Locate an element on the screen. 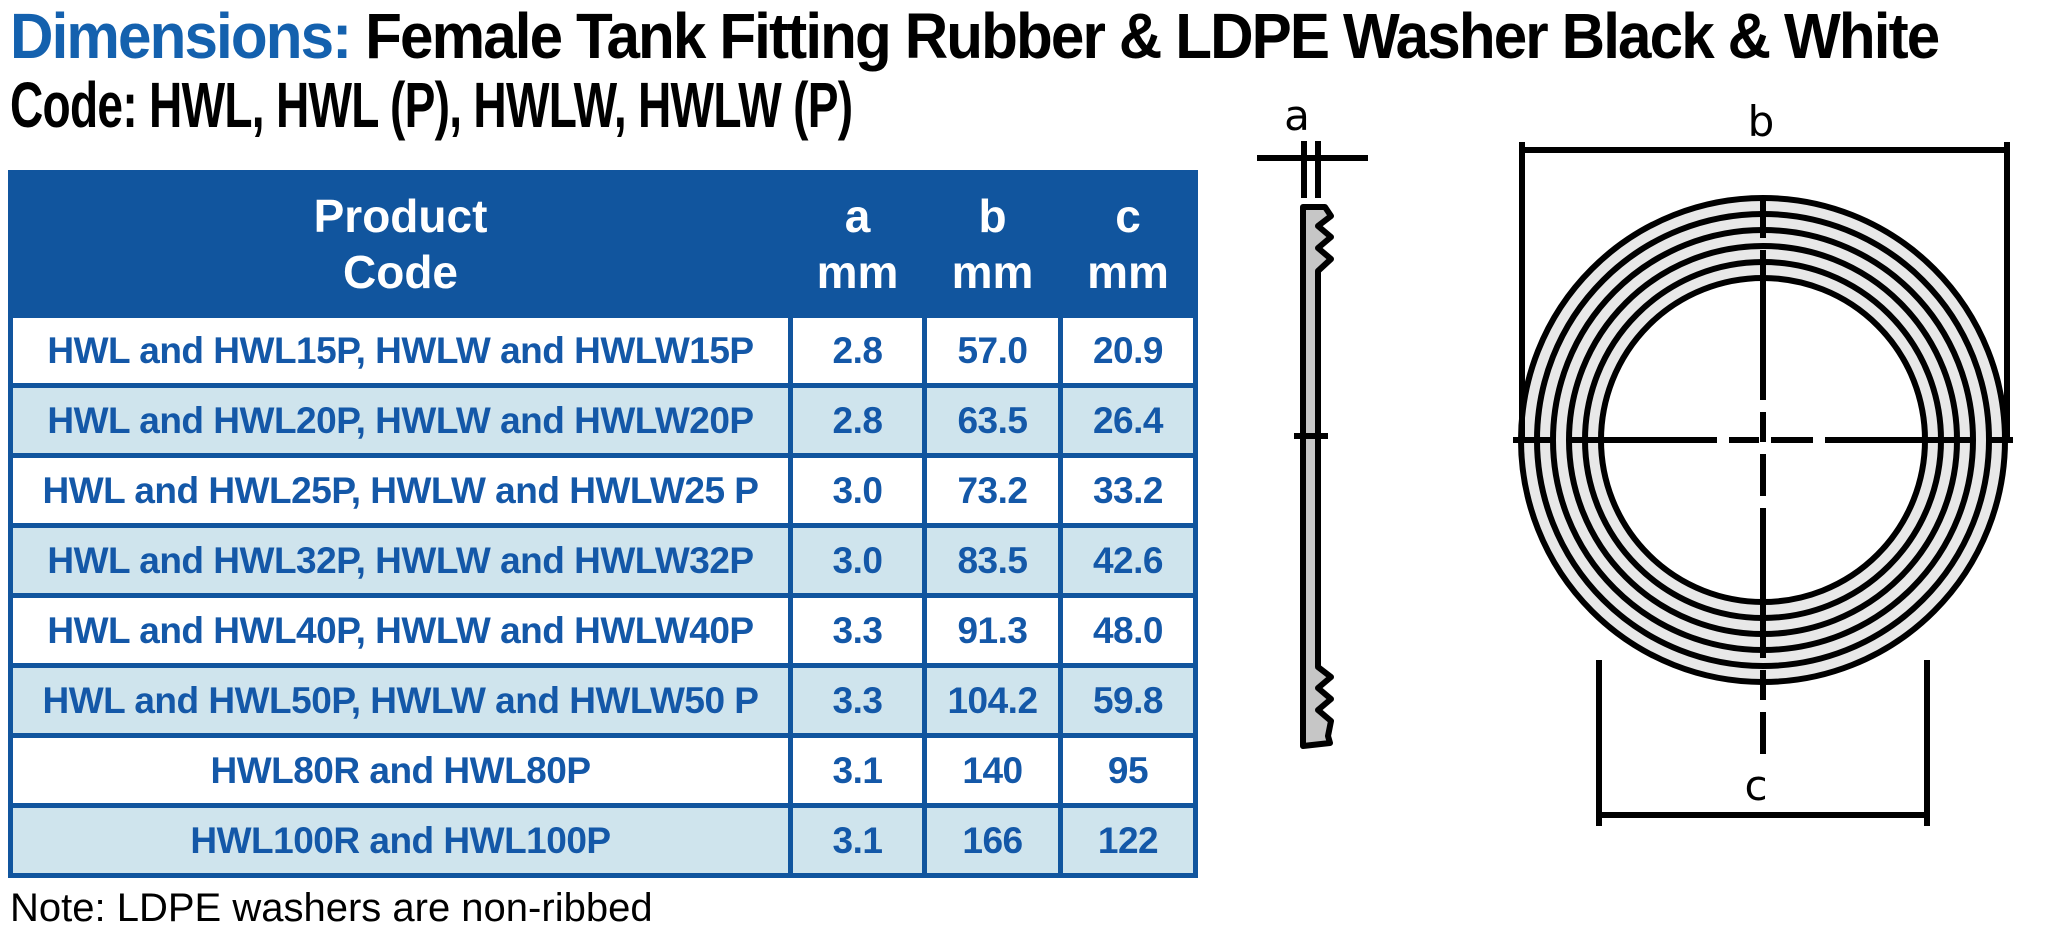 This screenshot has width=2071, height=933. cell-product-code: HWL and HWL40P, HWLW and HWLW40P is located at coordinates (400, 630).